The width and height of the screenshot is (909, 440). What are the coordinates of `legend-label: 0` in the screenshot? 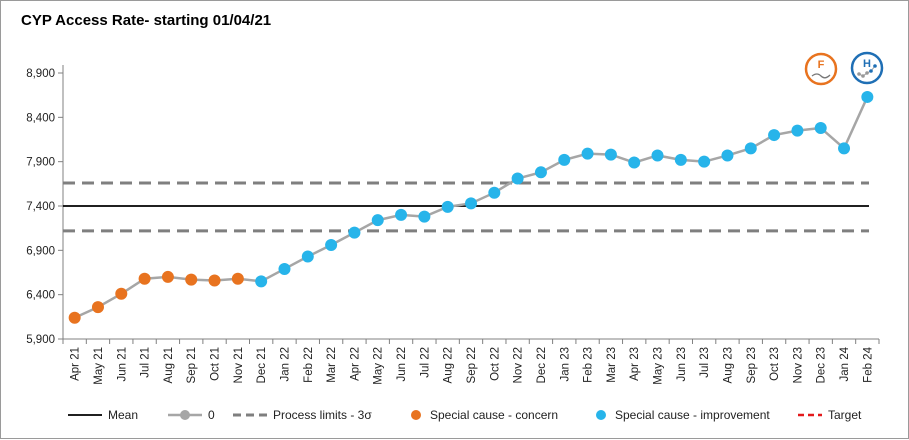 It's located at (211, 415).